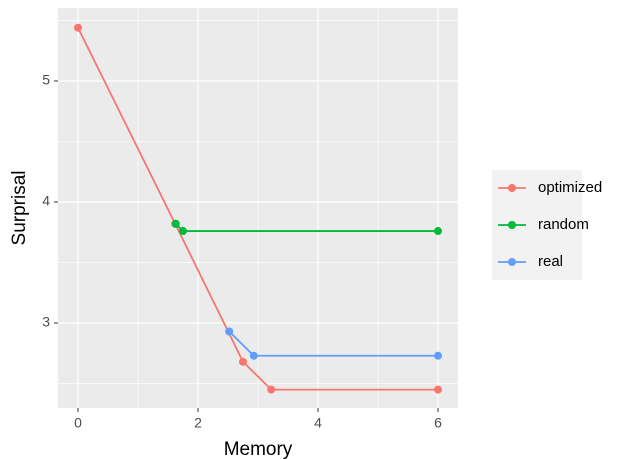 This screenshot has width=619, height=459. Describe the element at coordinates (563, 224) in the screenshot. I see `legend-label: random` at that location.